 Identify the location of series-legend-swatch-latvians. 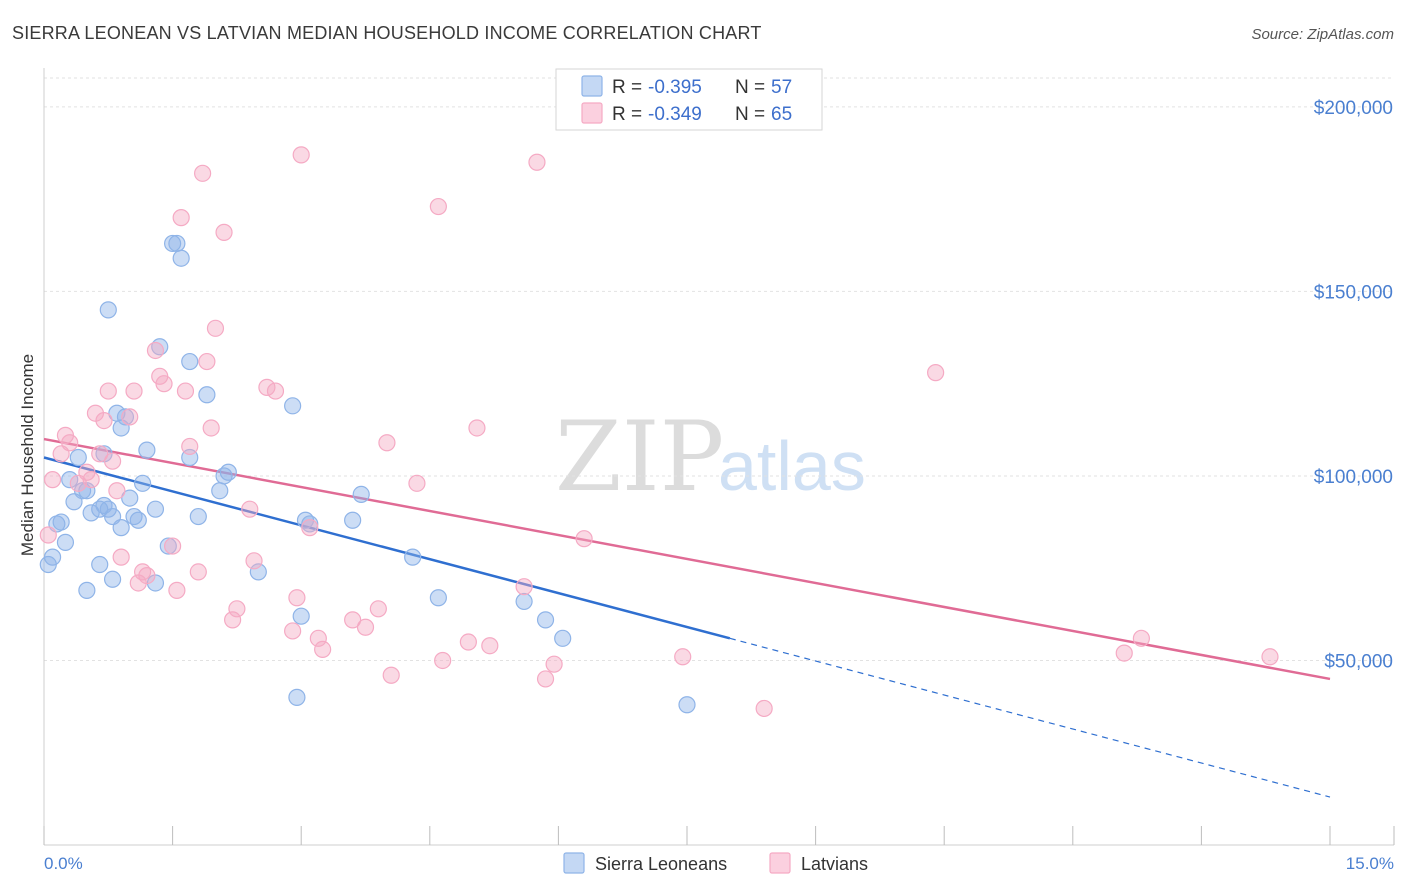
(780, 863).